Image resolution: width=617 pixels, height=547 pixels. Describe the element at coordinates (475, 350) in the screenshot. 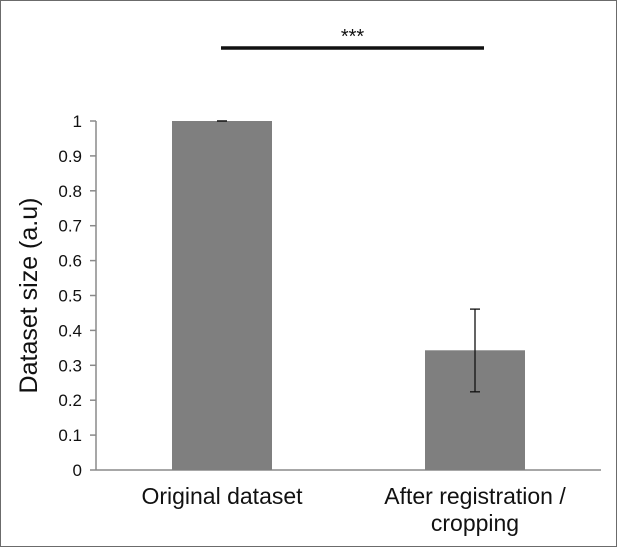

I see `error-bar` at that location.